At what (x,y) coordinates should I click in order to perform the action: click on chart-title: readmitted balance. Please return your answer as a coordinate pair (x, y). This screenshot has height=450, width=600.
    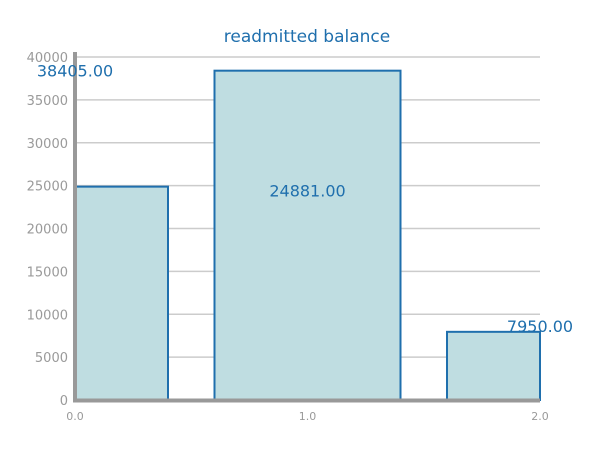
    Looking at the image, I should click on (307, 37).